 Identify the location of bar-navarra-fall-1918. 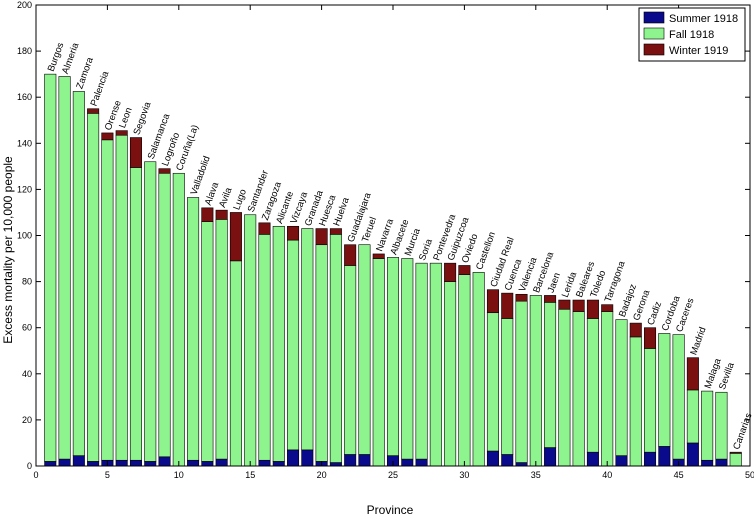
(378, 362).